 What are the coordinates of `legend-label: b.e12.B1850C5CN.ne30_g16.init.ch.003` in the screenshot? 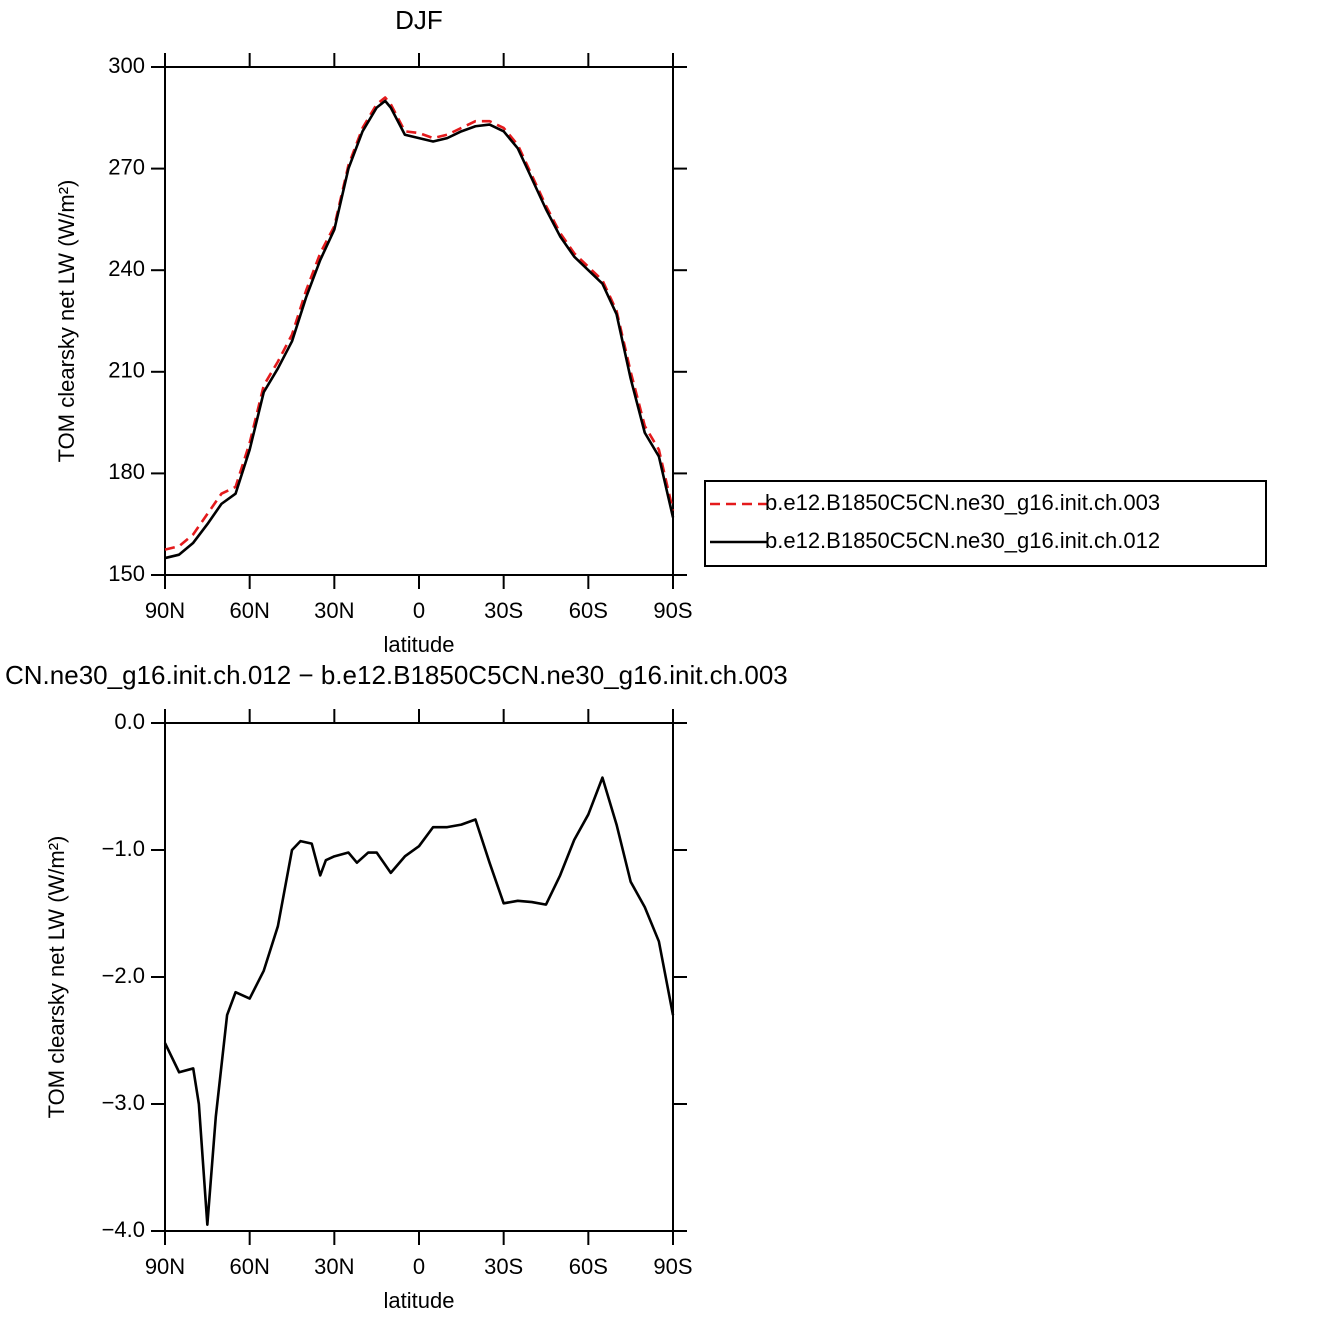 It's located at (962, 502).